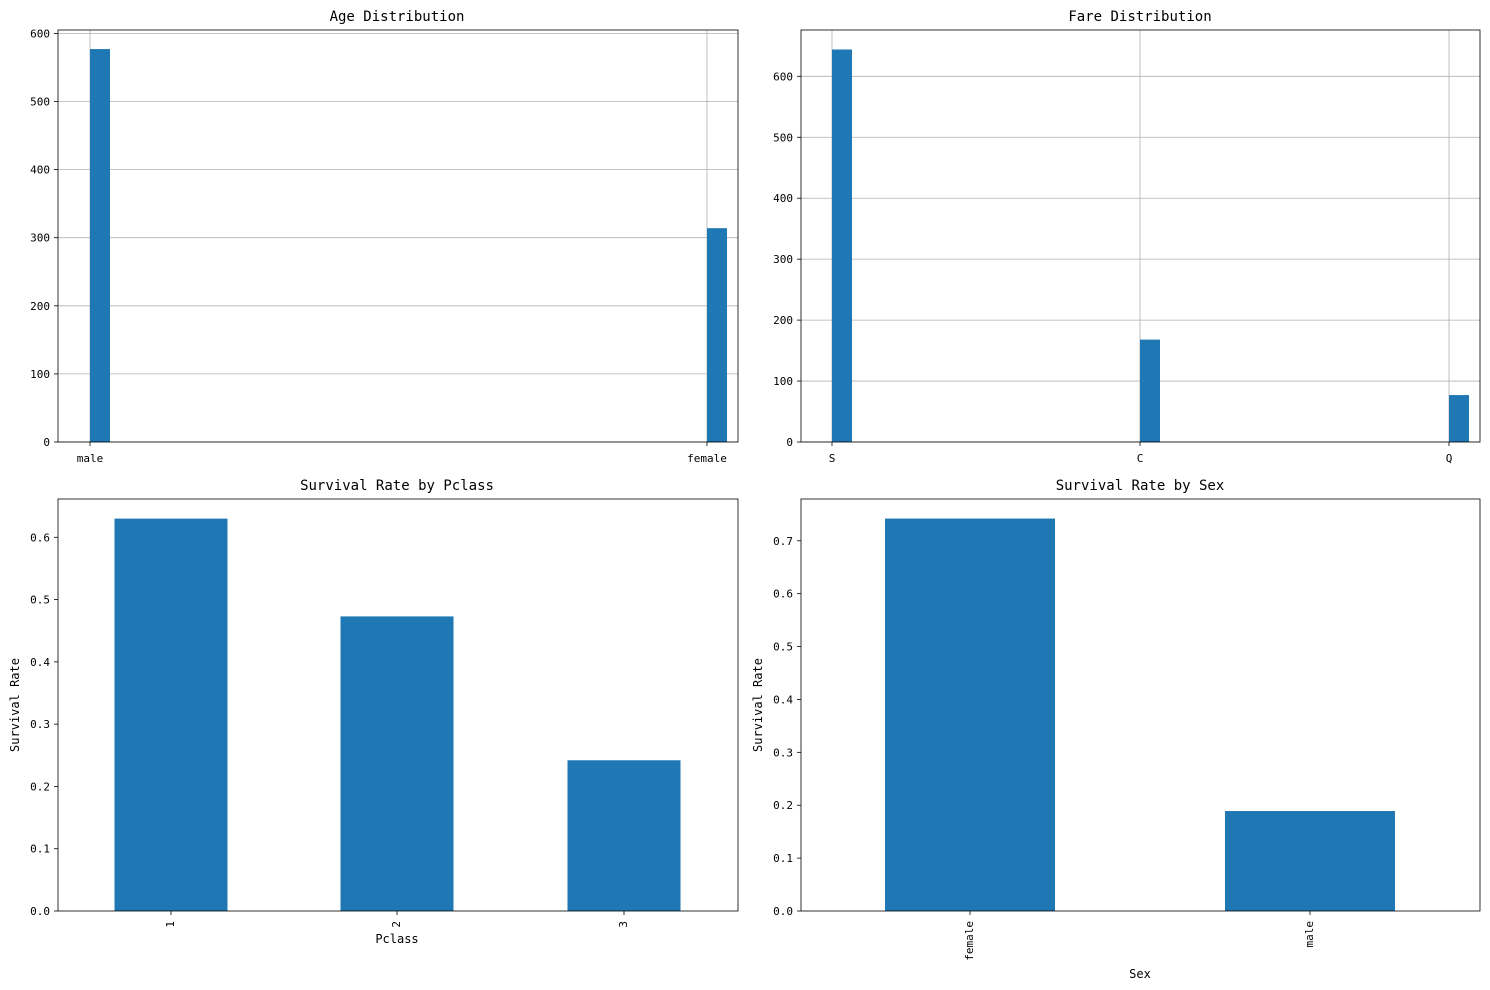  What do you see at coordinates (396, 939) in the screenshot?
I see `x-axis-label: Pclass` at bounding box center [396, 939].